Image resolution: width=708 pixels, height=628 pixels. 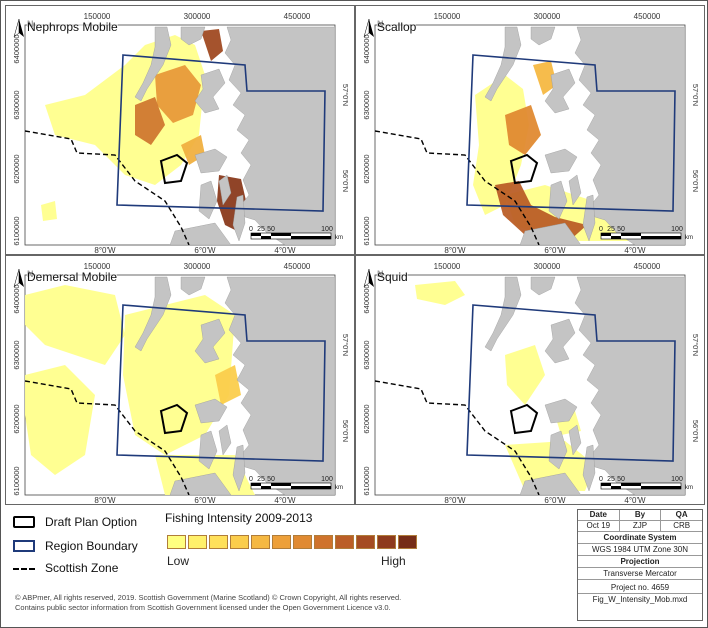 What do you see at coordinates (91, 546) in the screenshot?
I see `region-boundary-label: Region Boundary` at bounding box center [91, 546].